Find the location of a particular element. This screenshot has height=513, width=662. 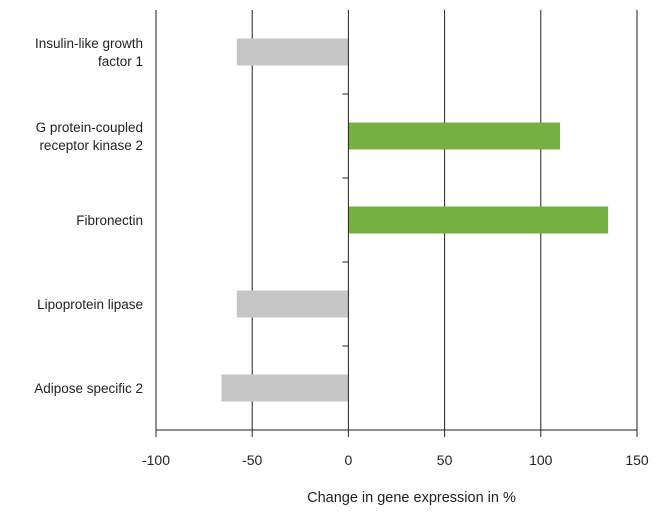

category-label: Fibronectin is located at coordinates (109, 220).